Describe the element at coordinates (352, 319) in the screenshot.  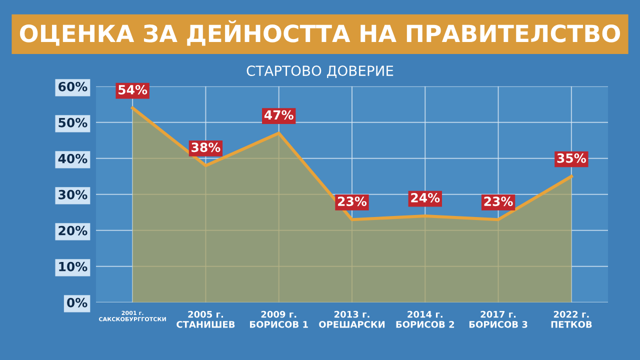
I see `x-tick-label: 2013 г. ОРЕШАРСКИ` at that location.